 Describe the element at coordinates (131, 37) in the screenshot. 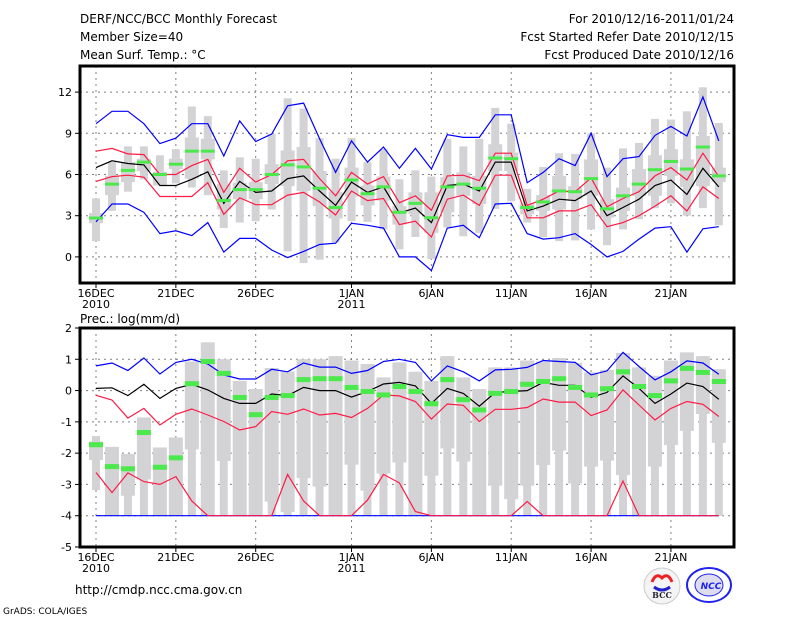

I see `member-size: Member Size=40` at that location.